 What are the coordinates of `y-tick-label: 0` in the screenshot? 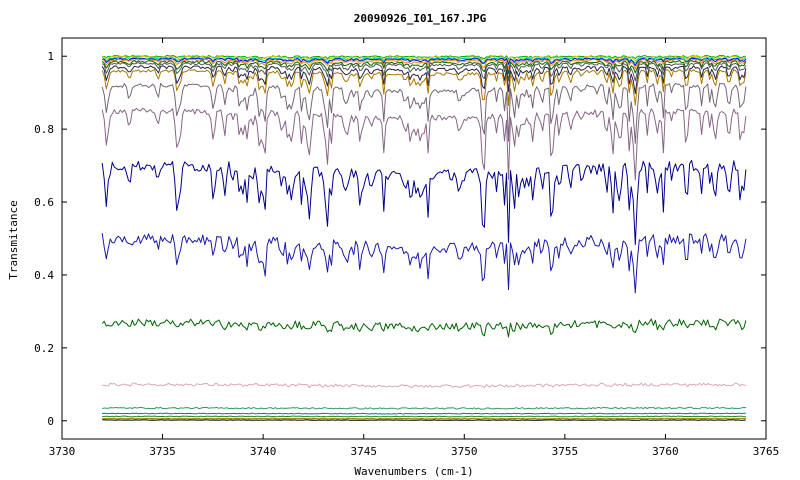 It's located at (50, 421).